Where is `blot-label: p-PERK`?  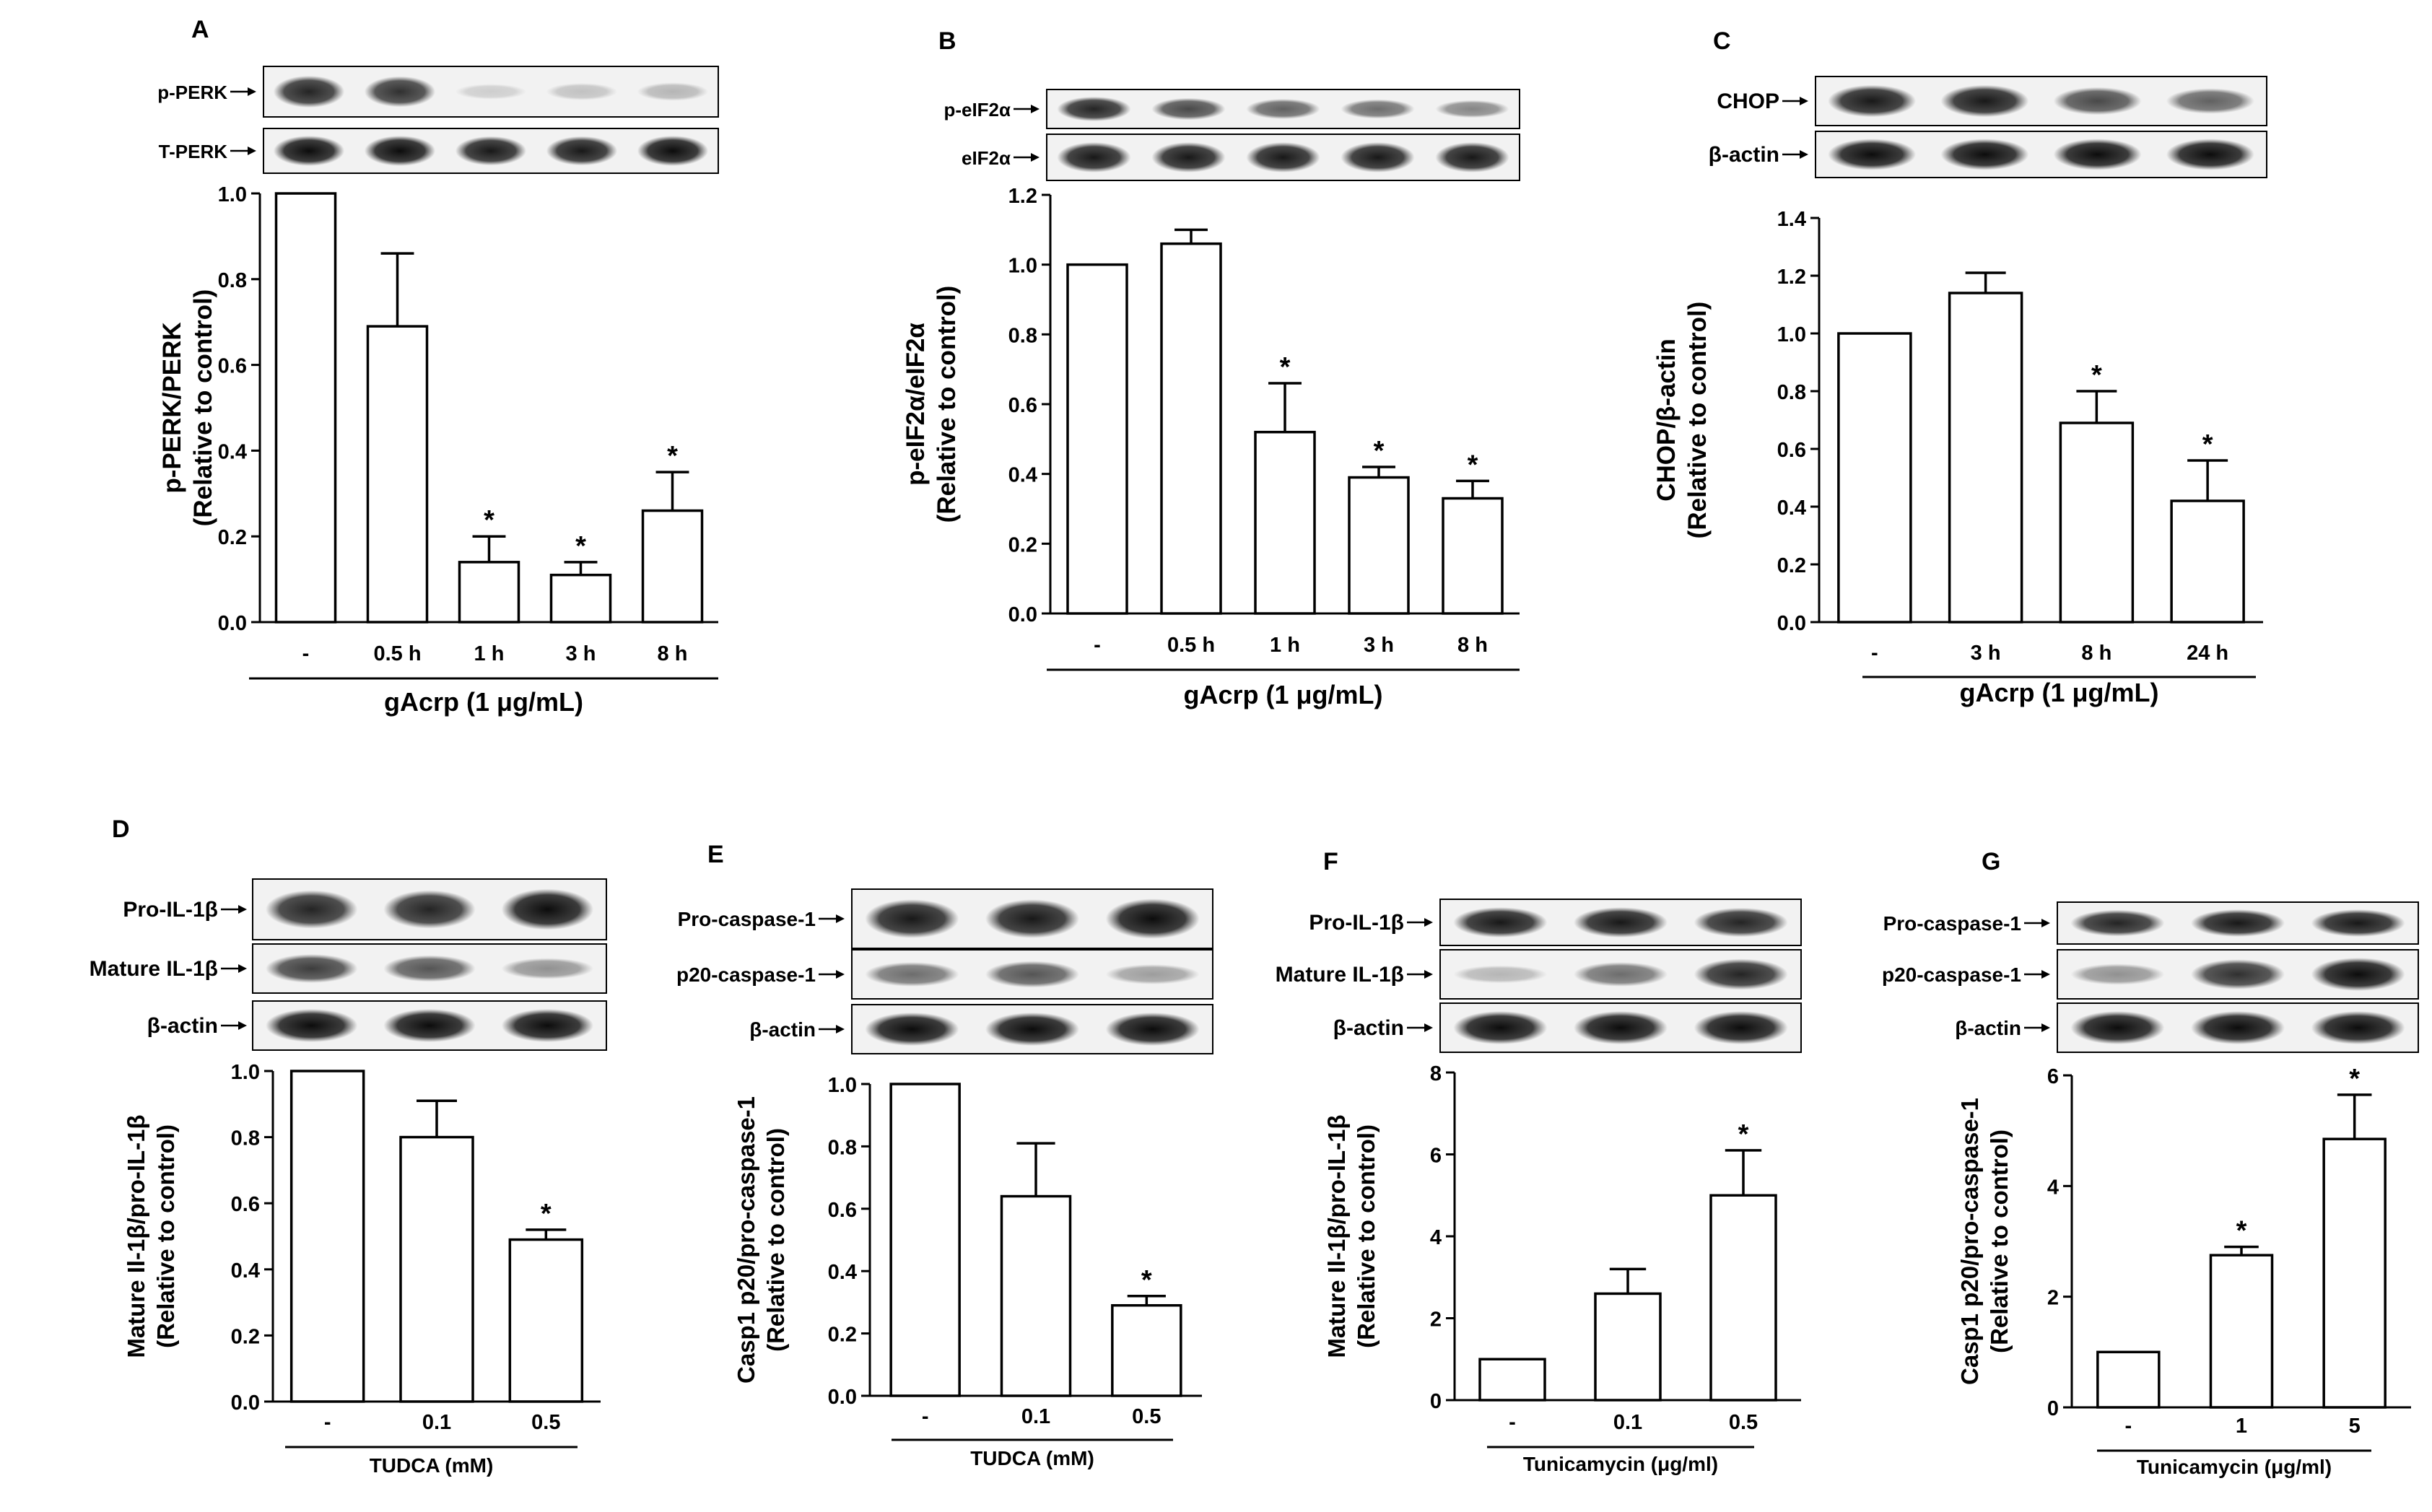
blot-label: p-PERK is located at coordinates (192, 93).